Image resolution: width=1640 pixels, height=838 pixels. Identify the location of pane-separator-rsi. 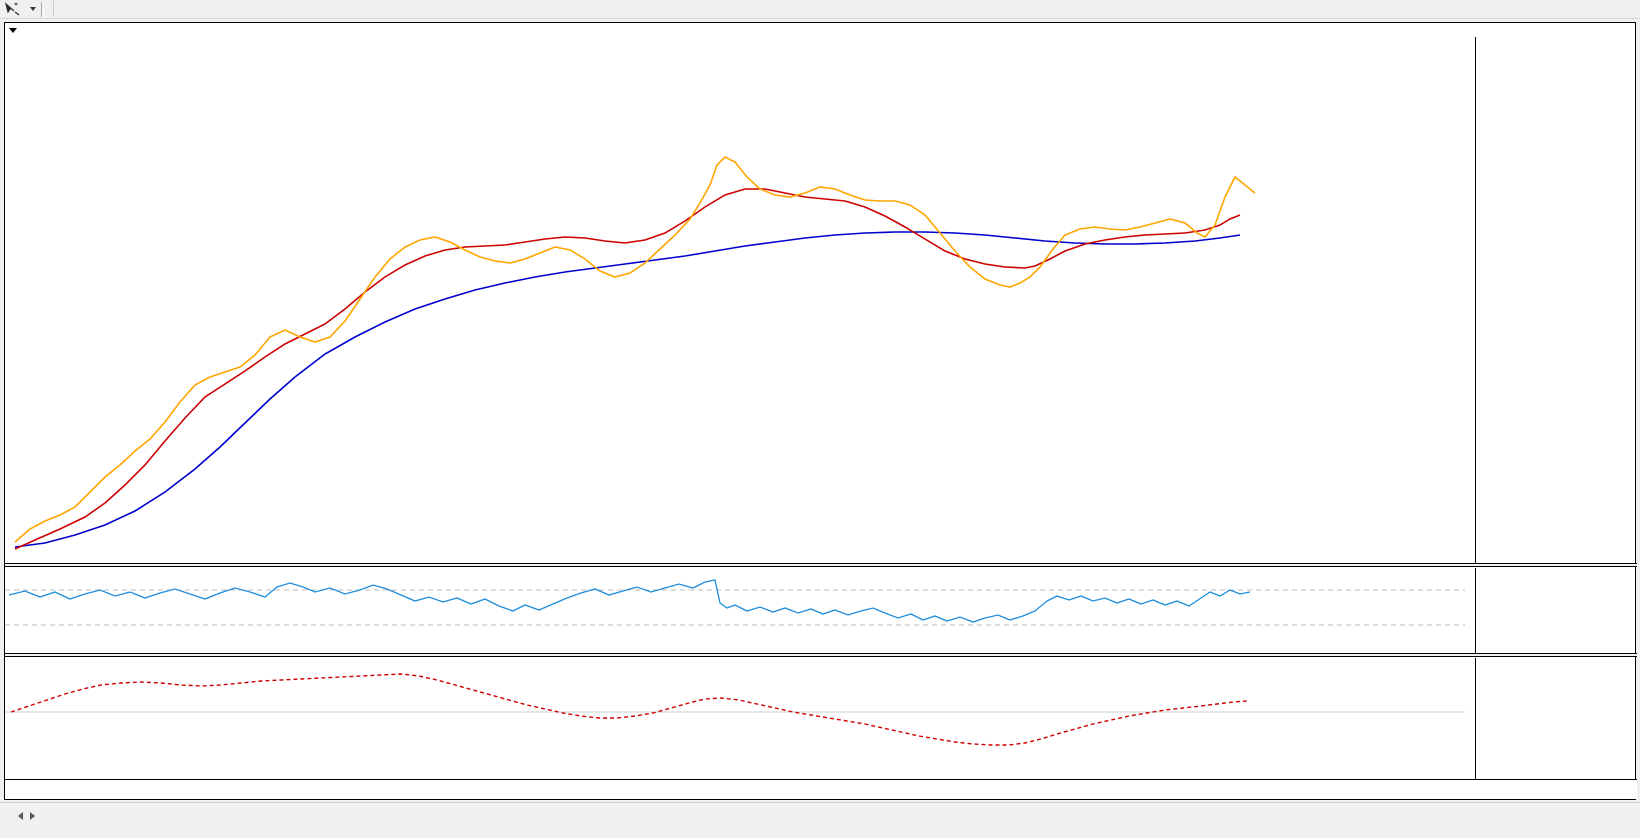
(821, 565).